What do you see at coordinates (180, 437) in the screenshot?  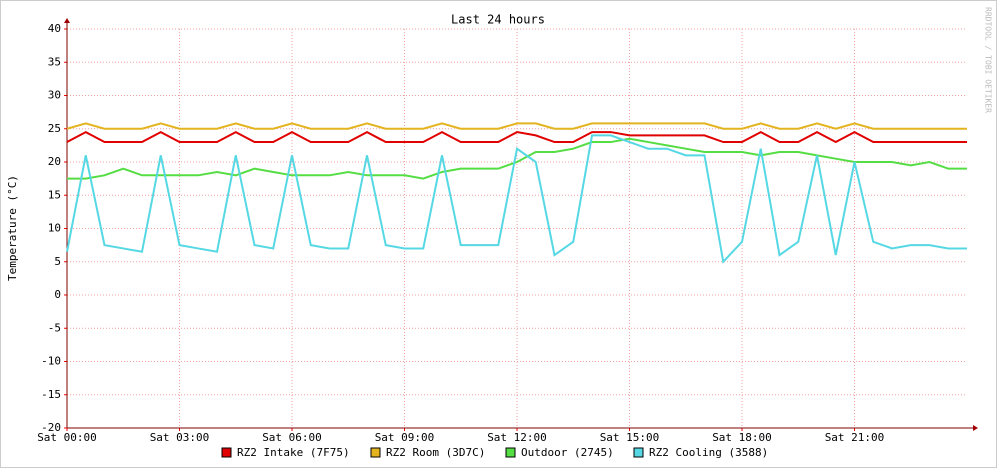 I see `x-tick-label: Sat 03:00` at bounding box center [180, 437].